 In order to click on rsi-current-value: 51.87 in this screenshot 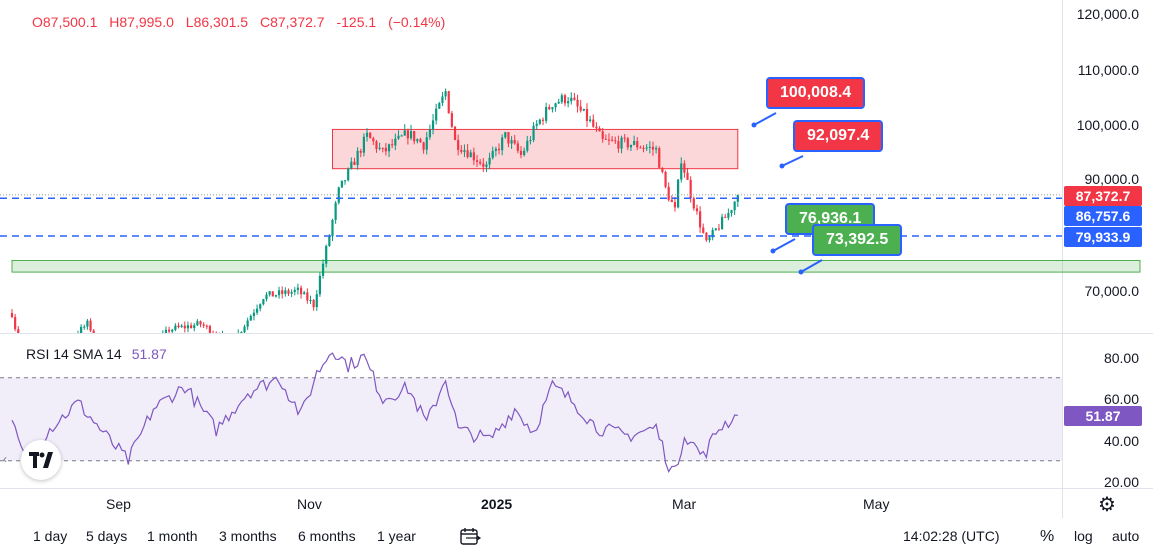, I will do `click(149, 354)`.